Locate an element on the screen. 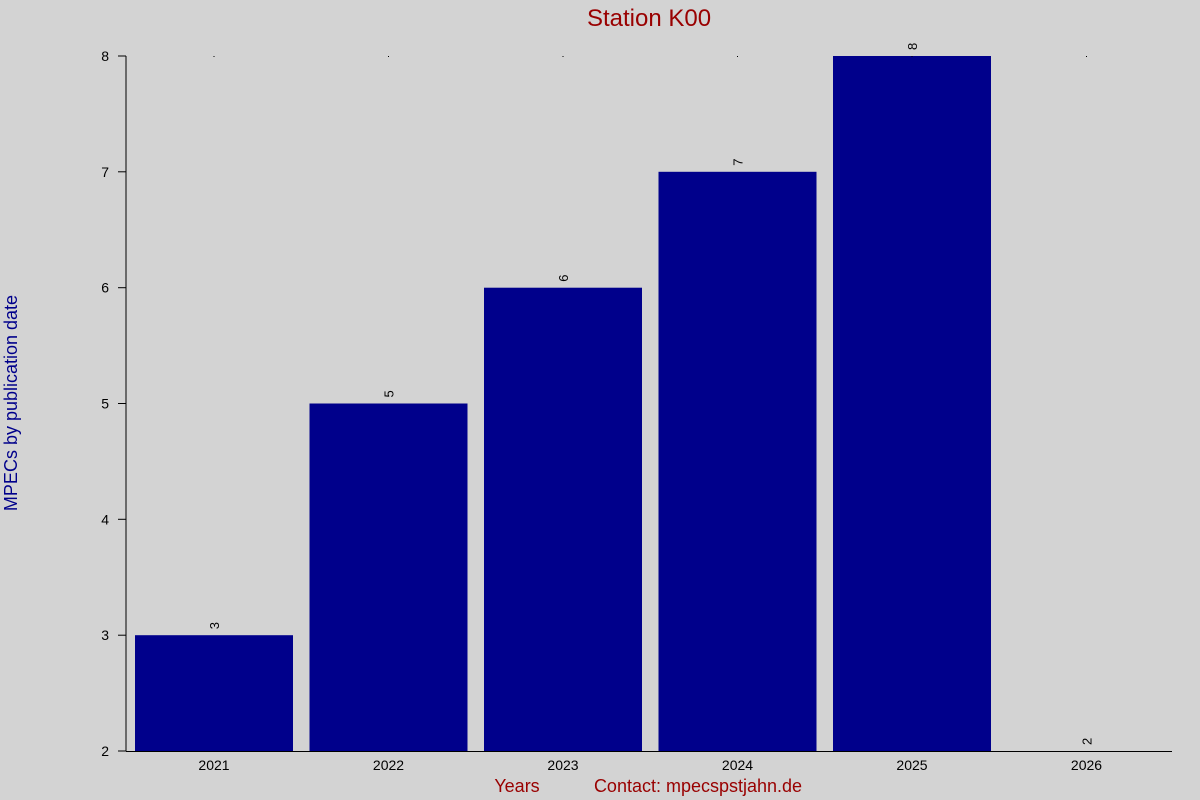 The height and width of the screenshot is (800, 1200). data-label-2023: 6 is located at coordinates (563, 277).